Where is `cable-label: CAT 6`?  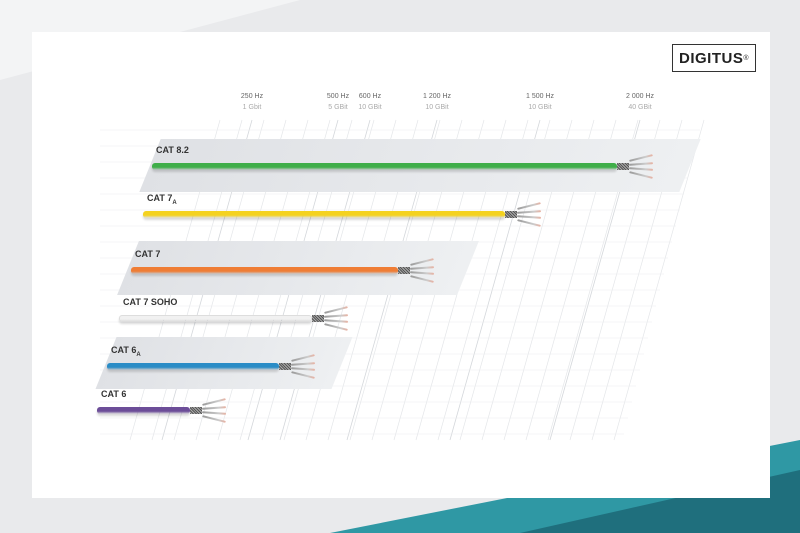
cable-label: CAT 6 is located at coordinates (114, 394).